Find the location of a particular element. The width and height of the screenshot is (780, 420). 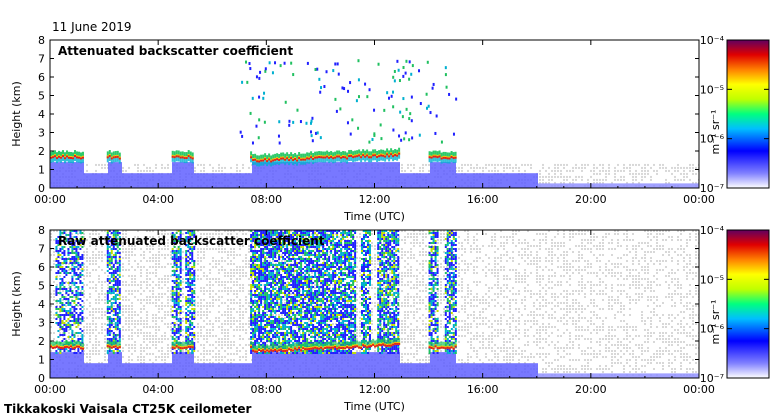

panel-title: Attenuated backscatter coefficient is located at coordinates (175, 51).